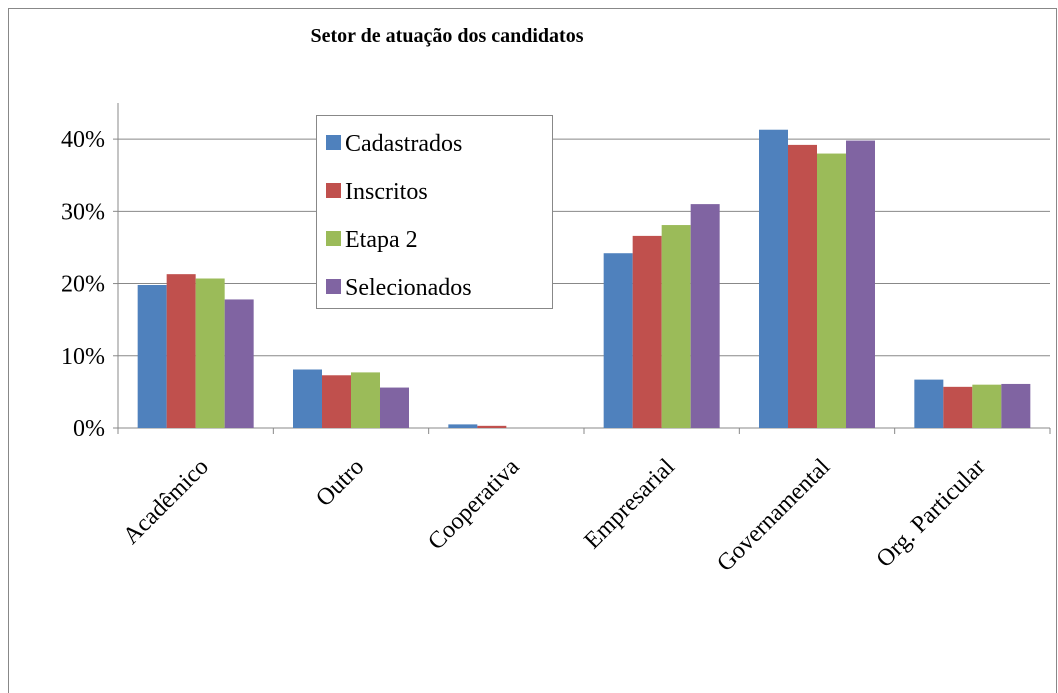  Describe the element at coordinates (83, 212) in the screenshot. I see `y-tick-label: 30%` at that location.